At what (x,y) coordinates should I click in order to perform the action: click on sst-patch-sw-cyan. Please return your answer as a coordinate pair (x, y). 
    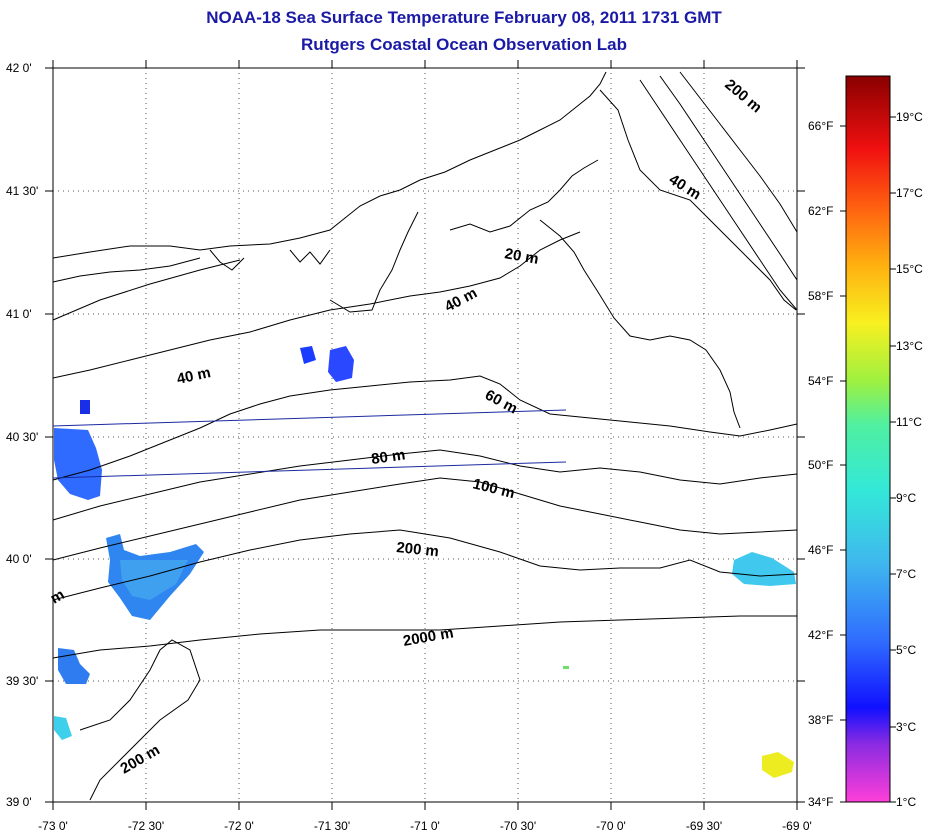
    Looking at the image, I should click on (63, 728).